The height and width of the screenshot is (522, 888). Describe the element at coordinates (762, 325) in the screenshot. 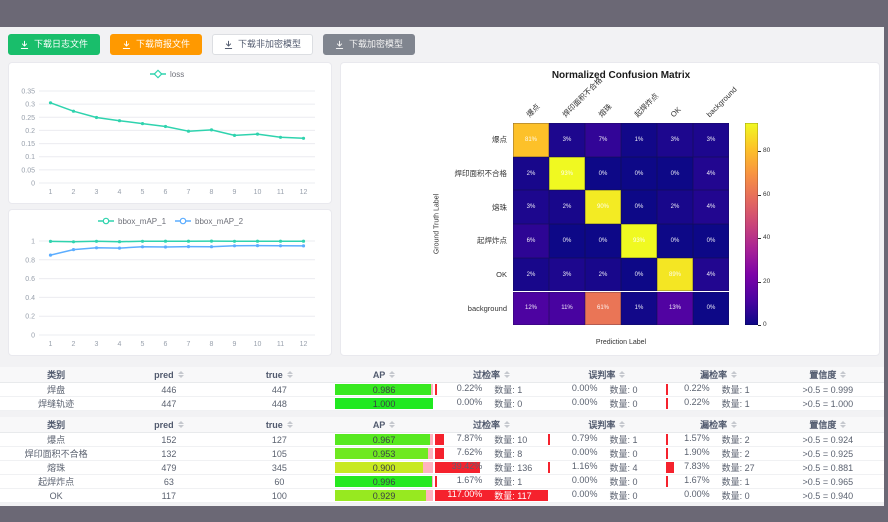

I see `colorbar-tick: 0` at that location.